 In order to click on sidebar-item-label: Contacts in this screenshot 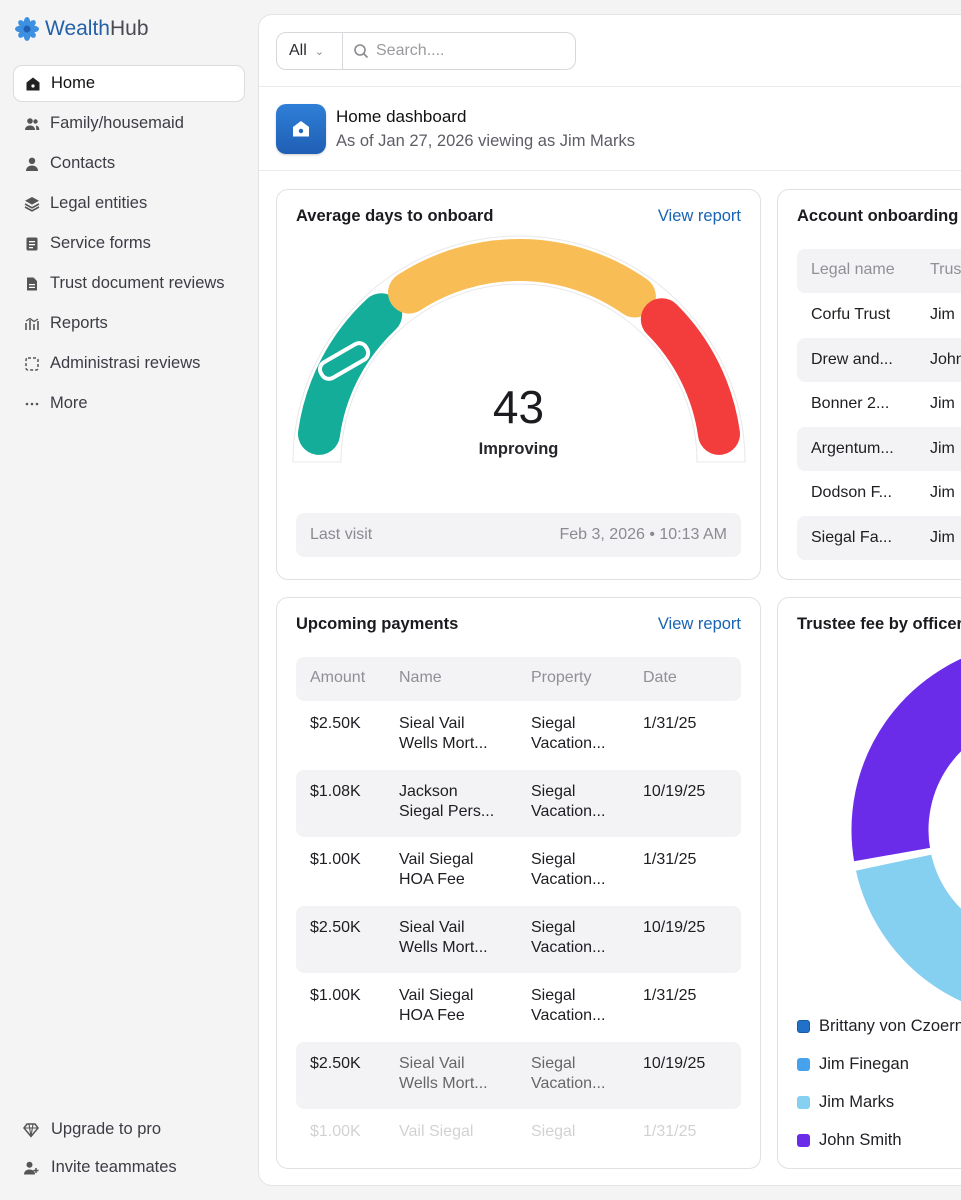, I will do `click(83, 163)`.